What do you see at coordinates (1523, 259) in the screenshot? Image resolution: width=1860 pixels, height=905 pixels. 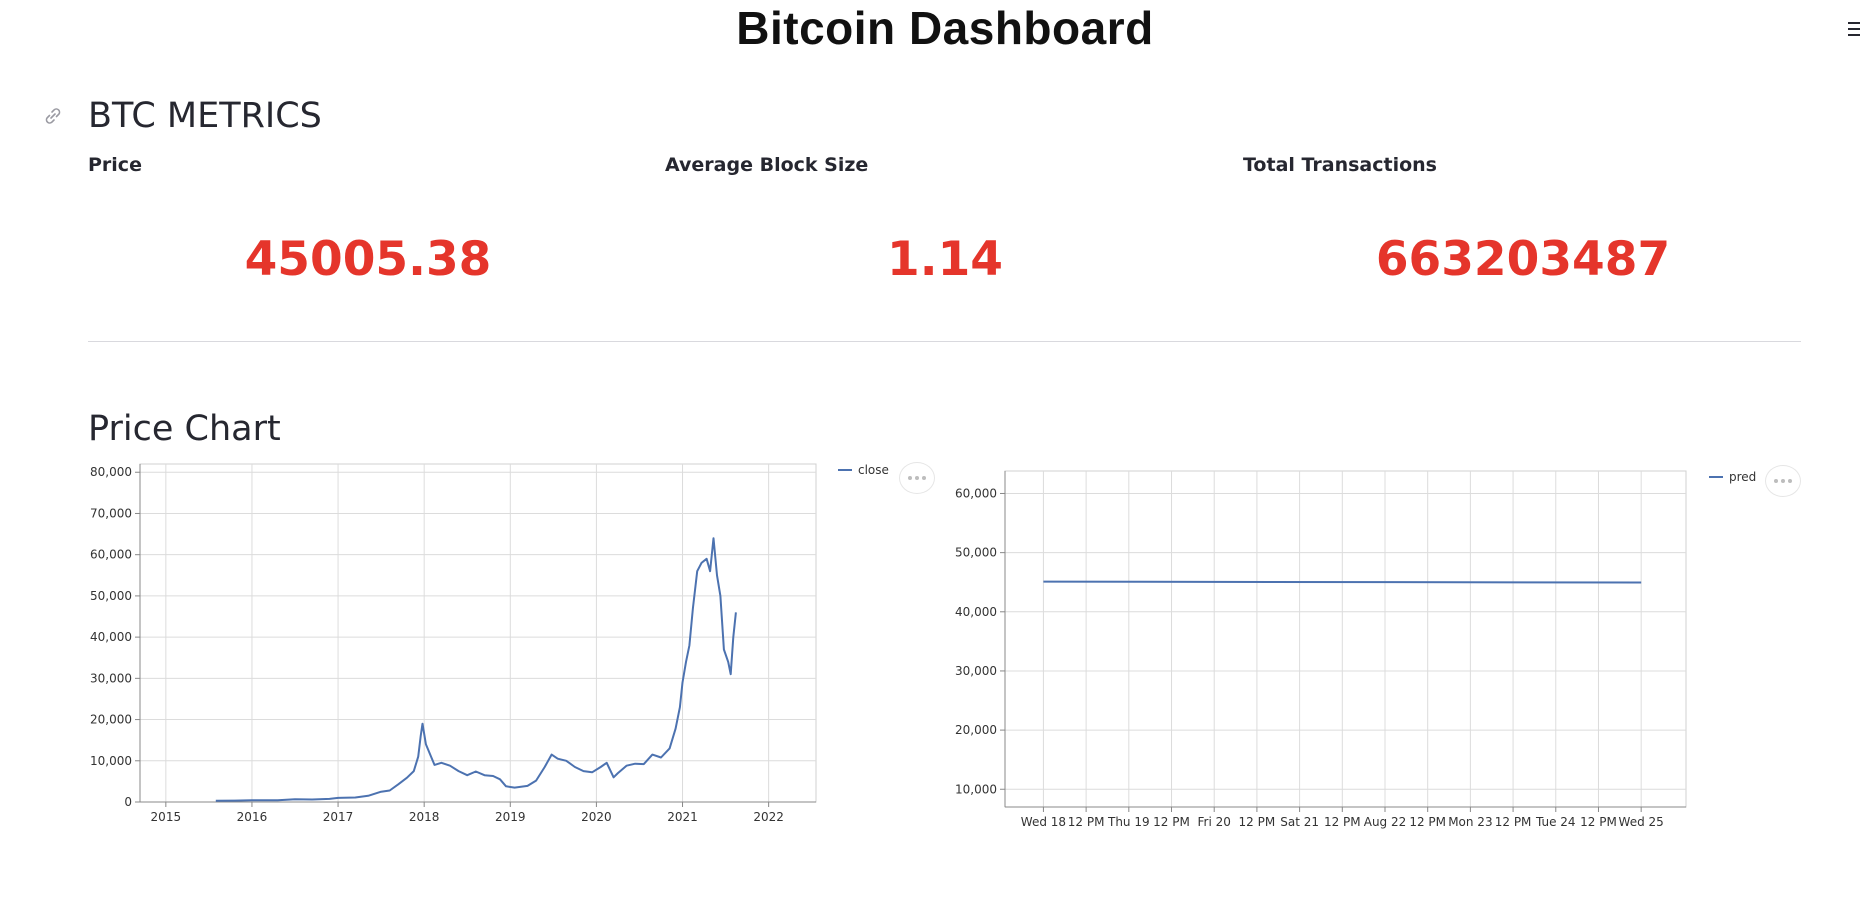 I see `metric-value-transactions: 663203487` at bounding box center [1523, 259].